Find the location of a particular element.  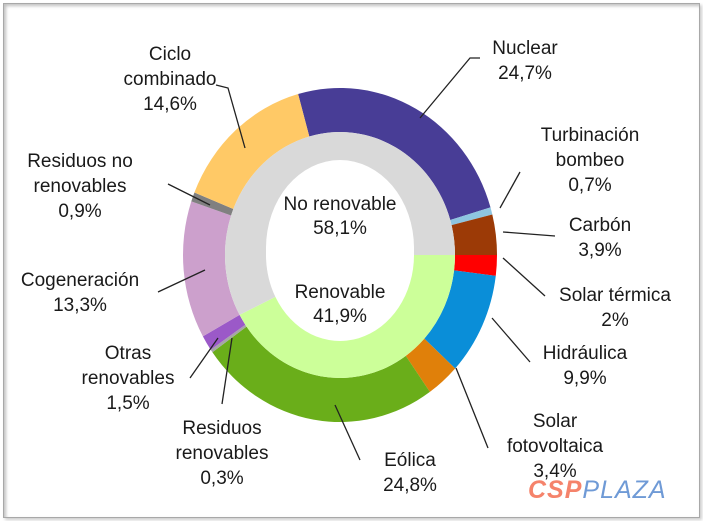

logo-part2: PLAZA is located at coordinates (624, 490).